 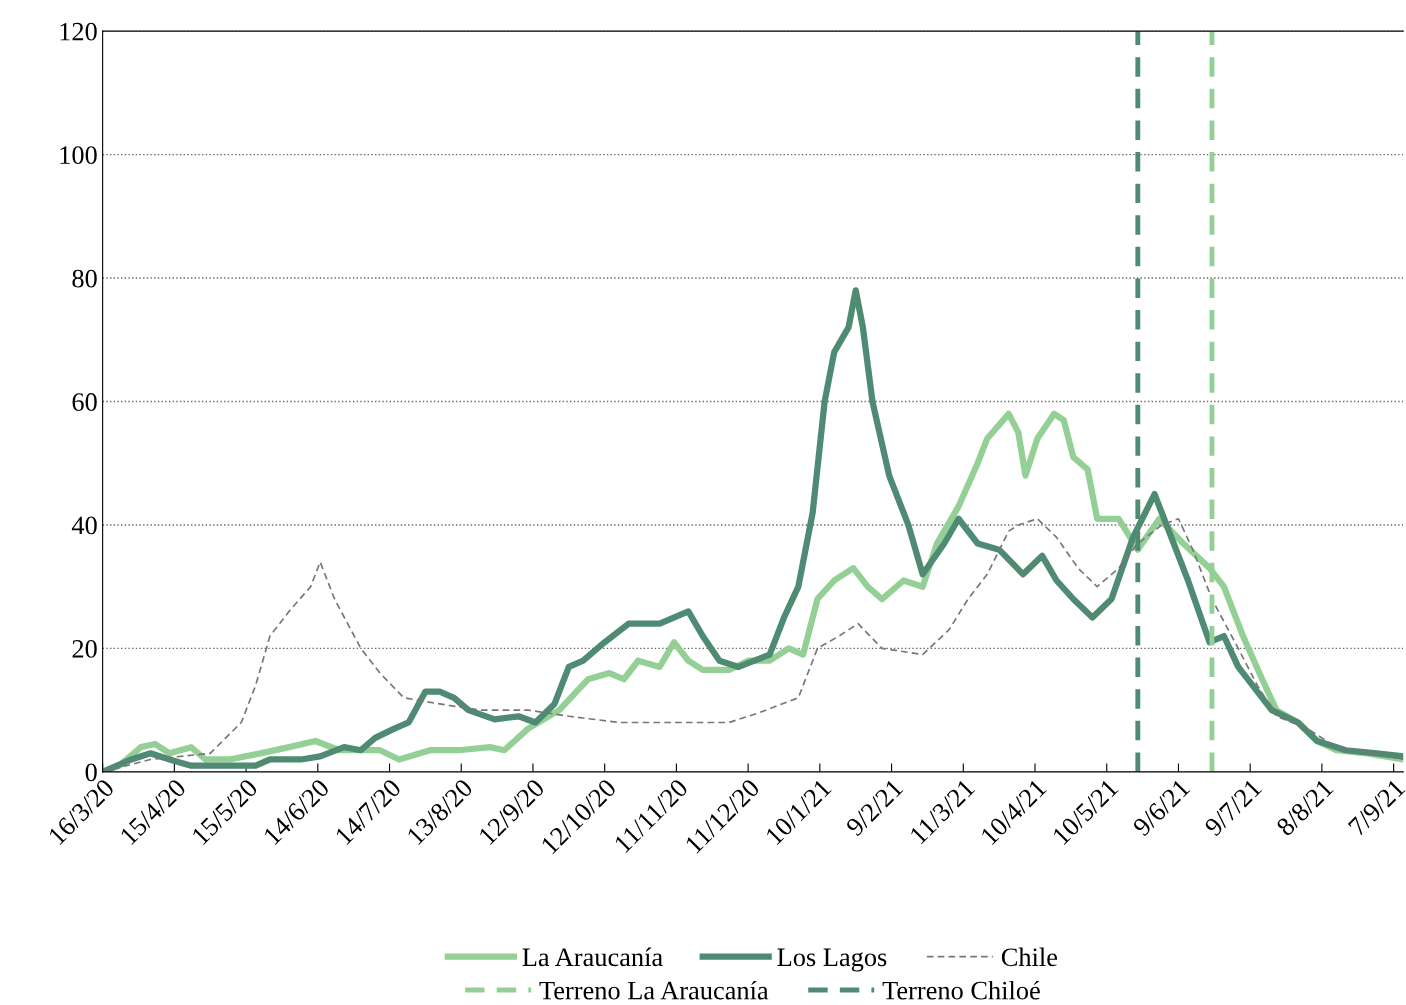 I want to click on y-tick-label: 40, so click(x=84, y=525).